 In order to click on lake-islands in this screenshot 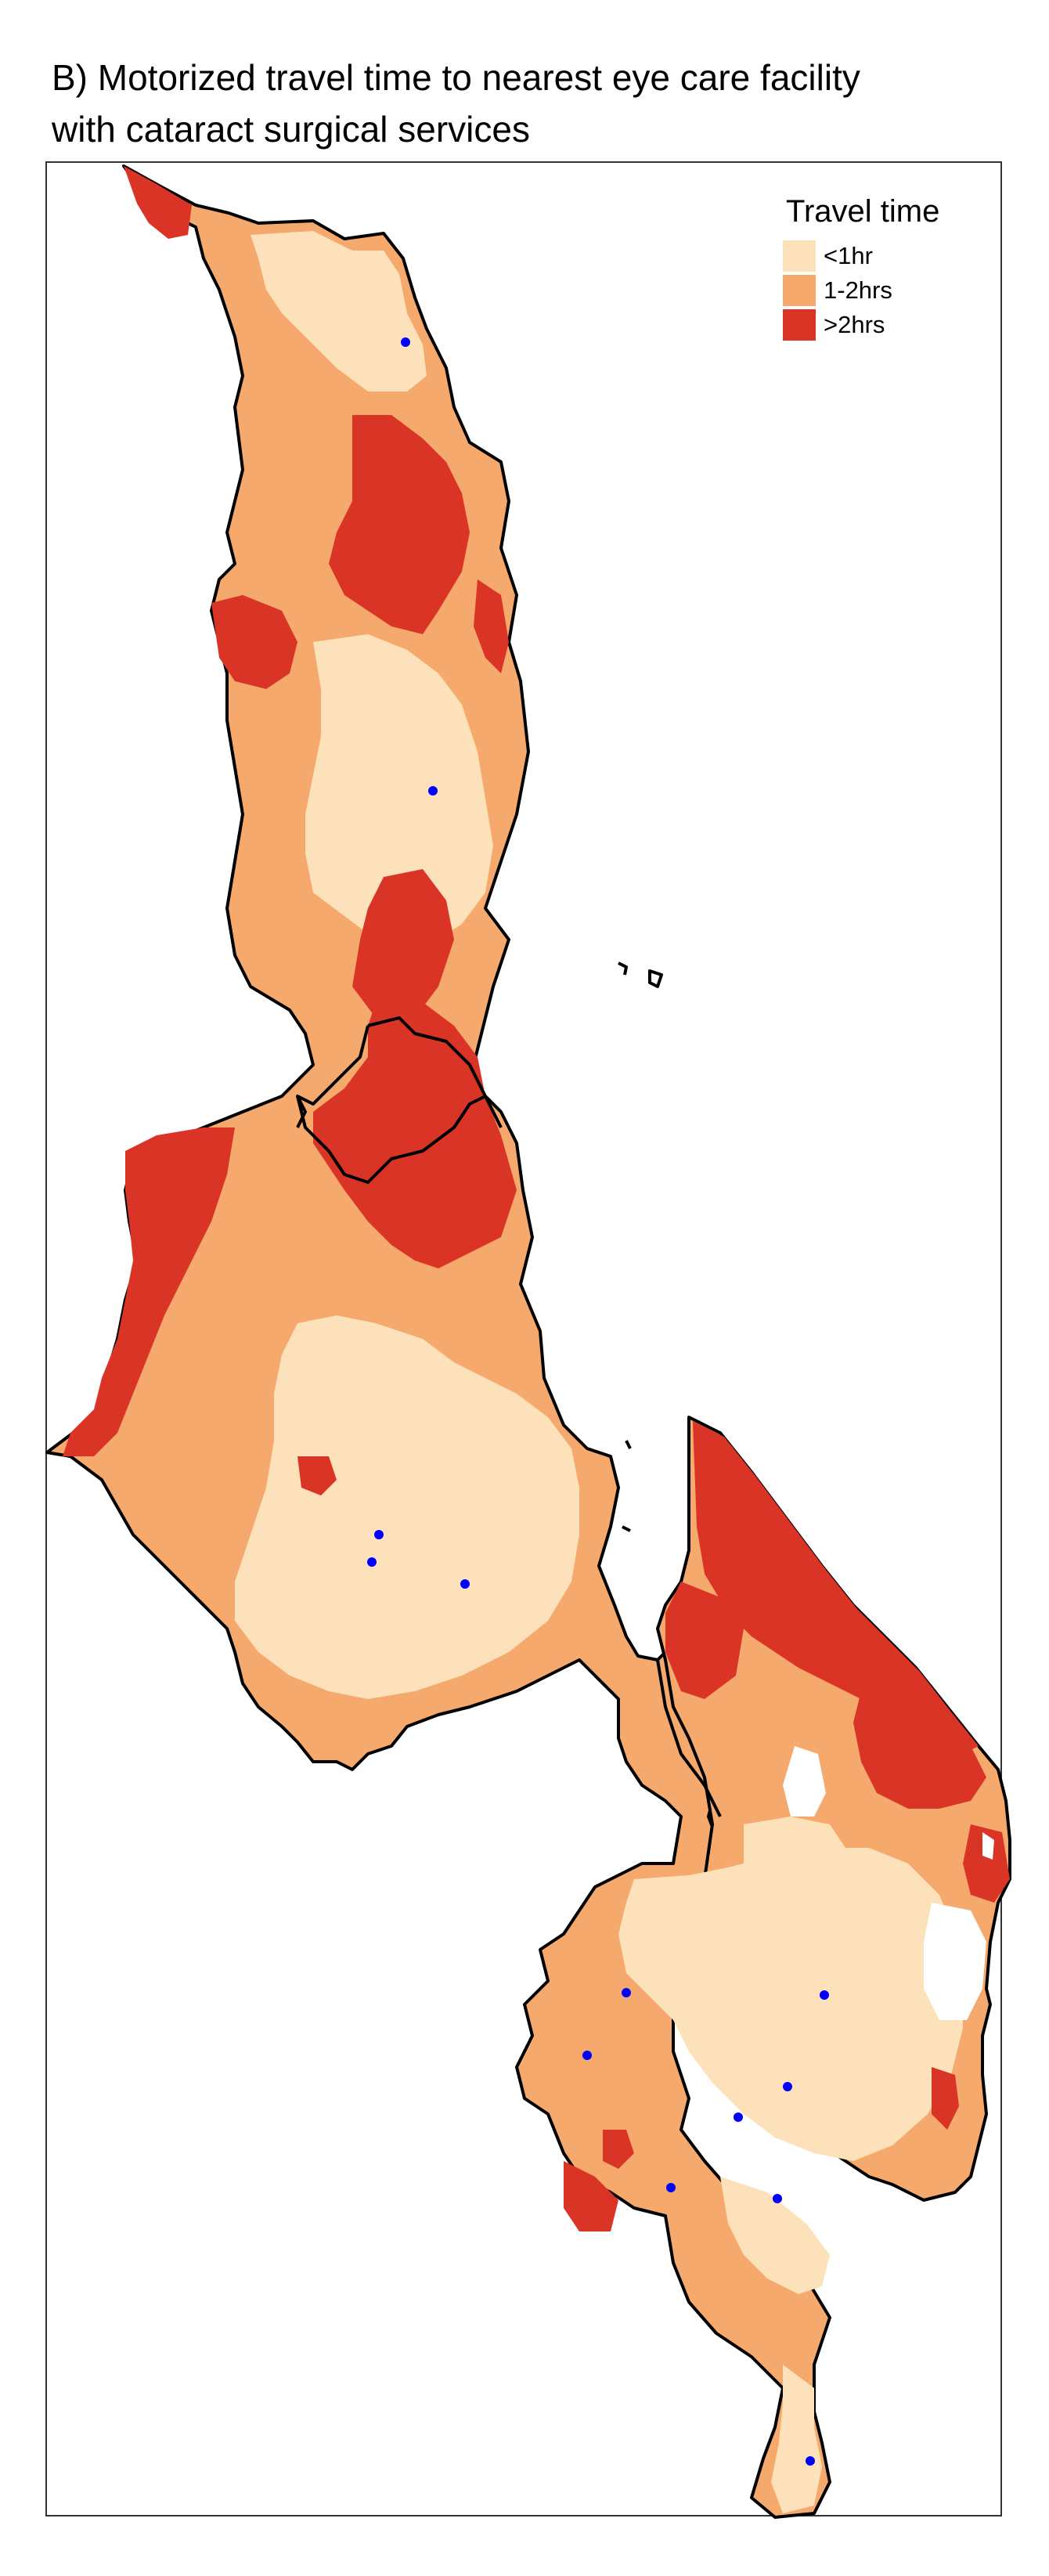, I will do `click(640, 1246)`.